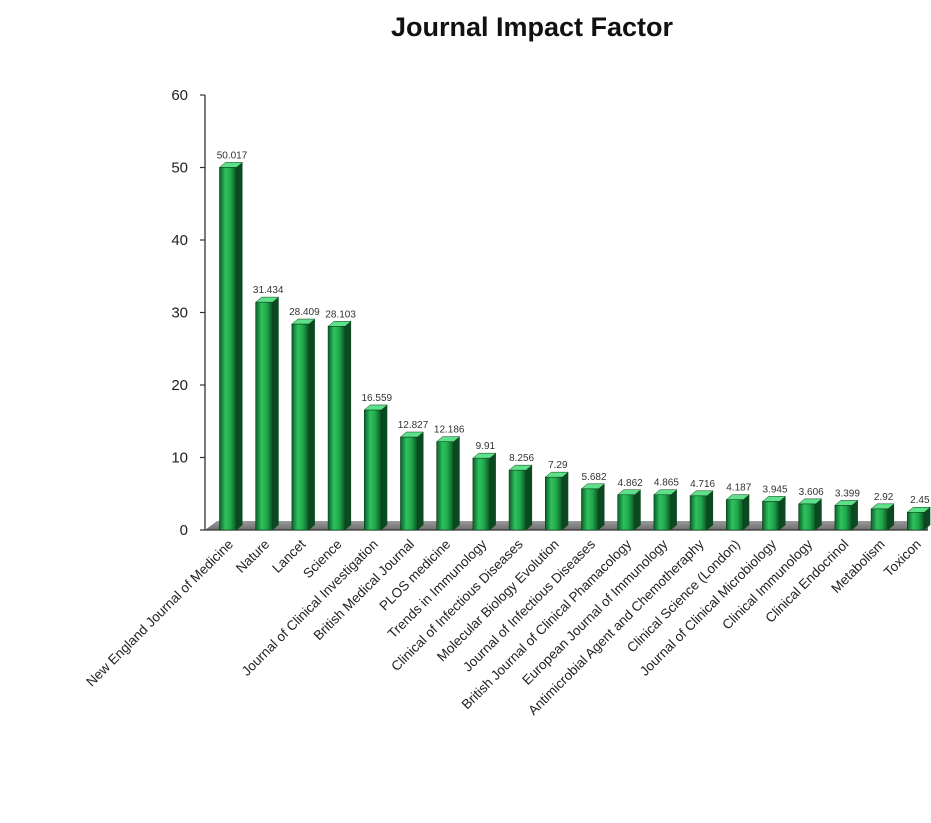 The image size is (931, 823). Describe the element at coordinates (179, 458) in the screenshot. I see `y-tick-label: 10` at that location.